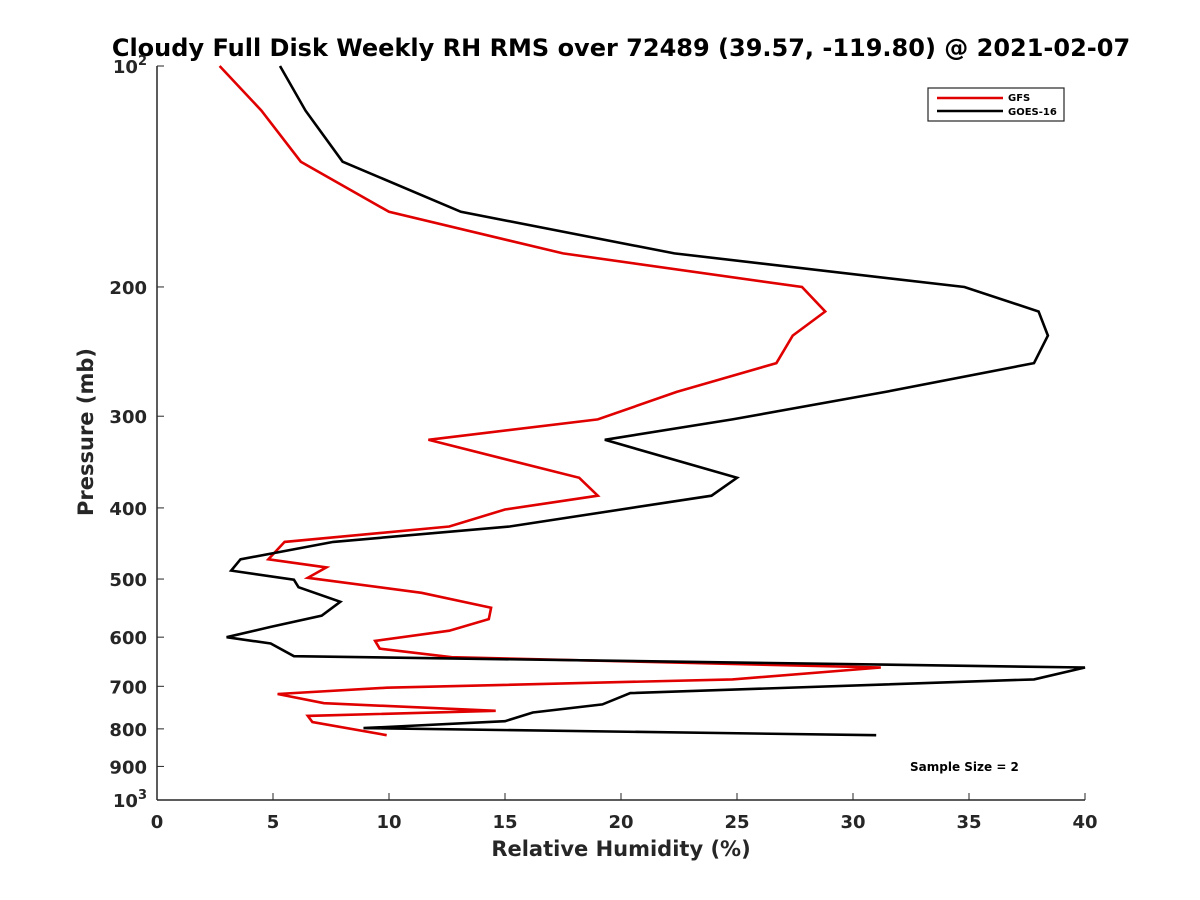  Describe the element at coordinates (273, 822) in the screenshot. I see `x-tick-label: 5` at that location.